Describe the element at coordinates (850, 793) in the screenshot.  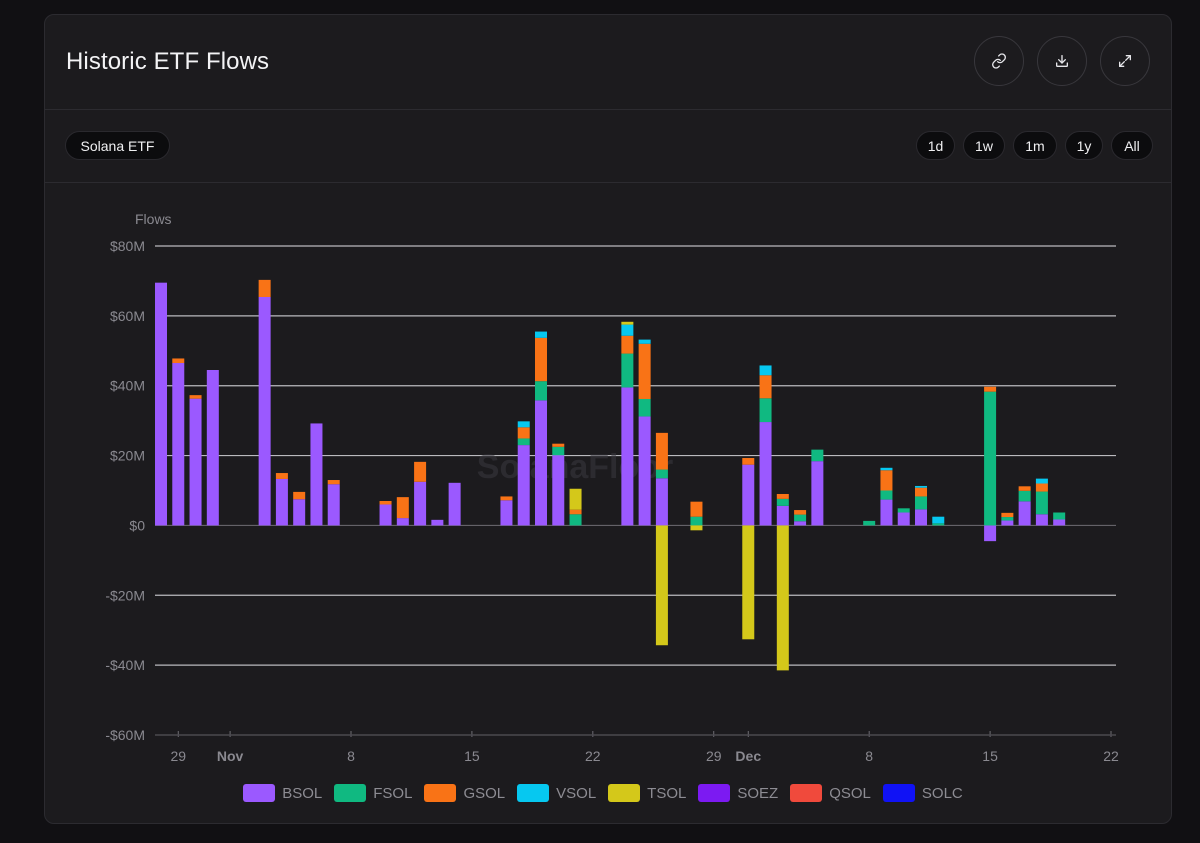
I see `legend-label: QSOL` at that location.